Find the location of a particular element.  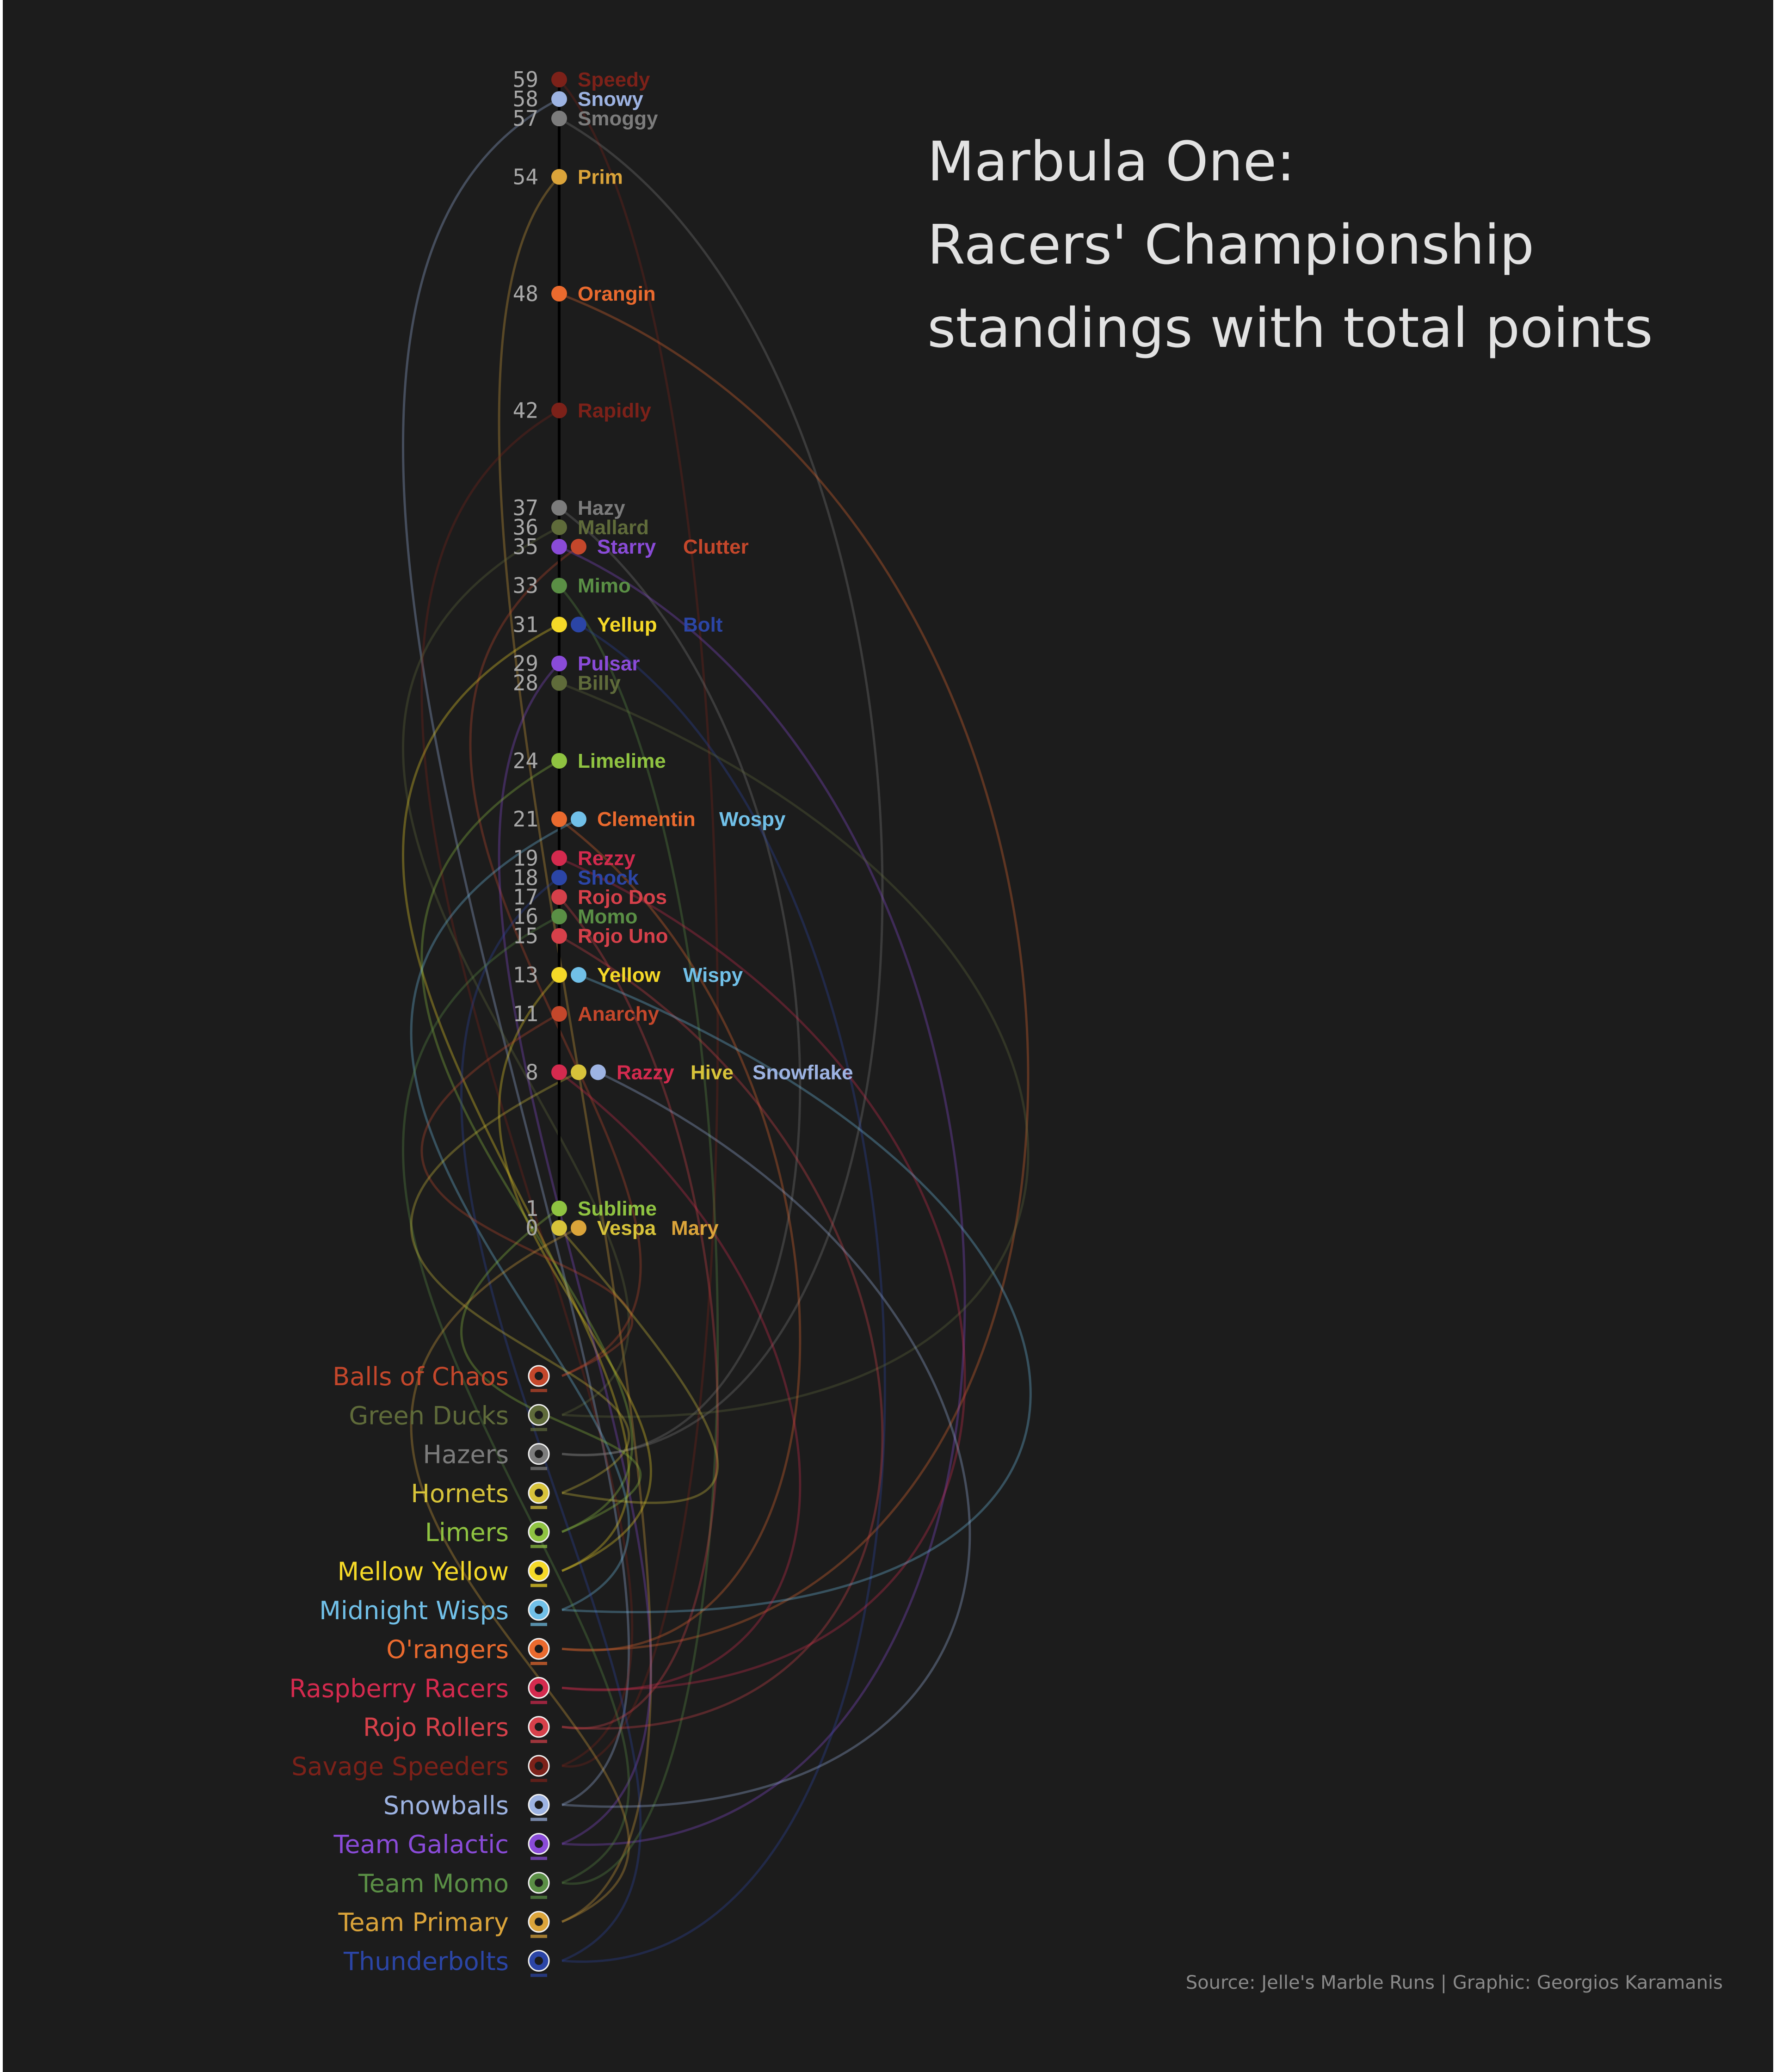

racer-dot-clutter is located at coordinates (578, 547).